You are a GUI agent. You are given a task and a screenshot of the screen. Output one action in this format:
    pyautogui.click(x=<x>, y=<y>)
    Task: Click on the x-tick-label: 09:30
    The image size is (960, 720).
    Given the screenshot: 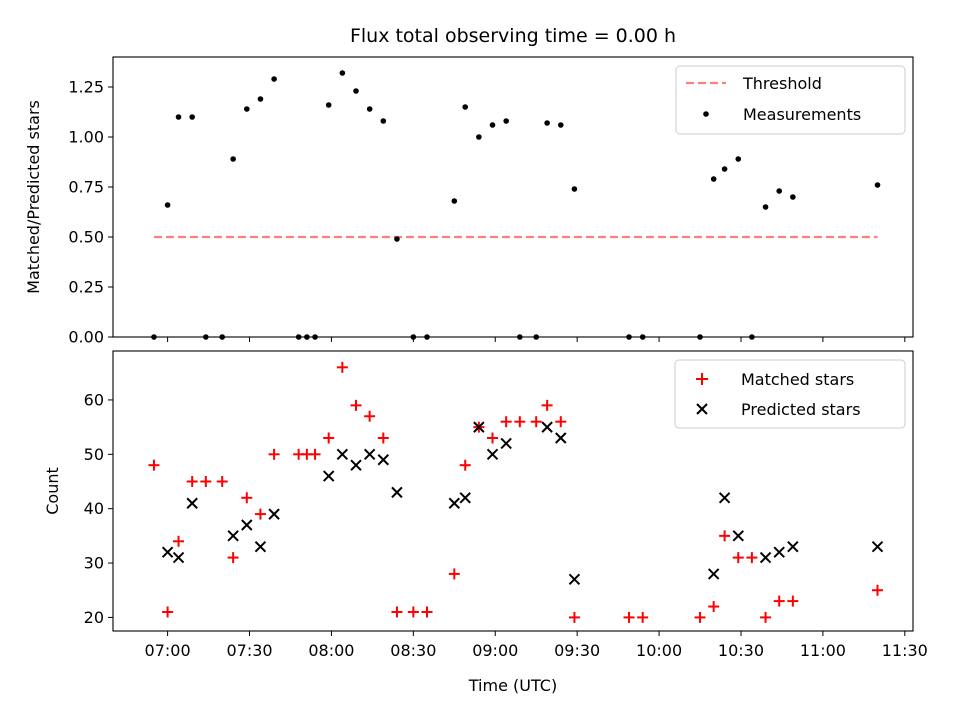 What is the action you would take?
    pyautogui.click(x=577, y=650)
    